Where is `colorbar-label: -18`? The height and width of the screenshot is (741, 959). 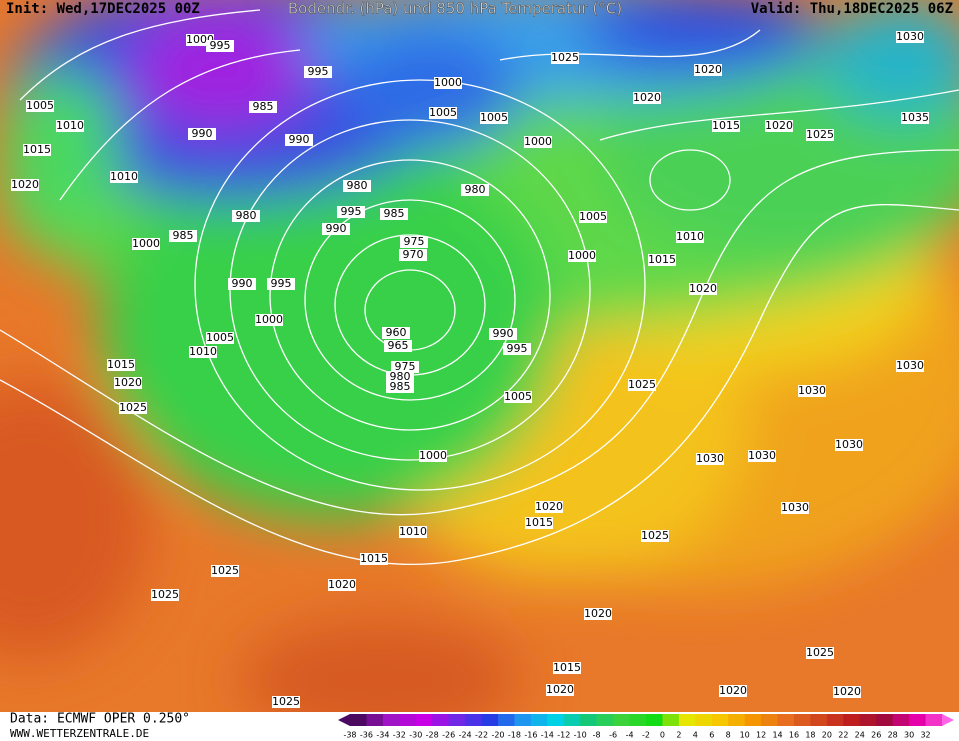
colorbar-label: -18 is located at coordinates (514, 735).